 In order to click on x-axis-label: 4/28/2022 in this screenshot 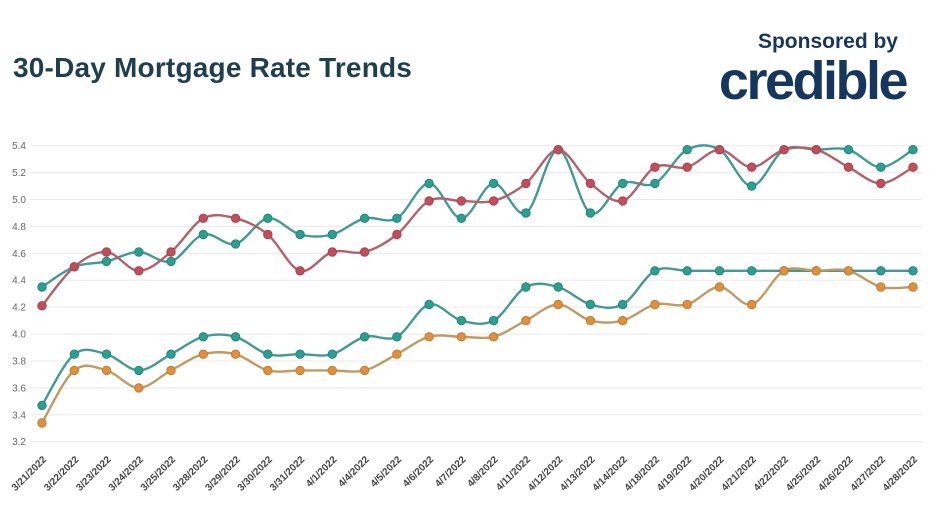, I will do `click(901, 474)`.